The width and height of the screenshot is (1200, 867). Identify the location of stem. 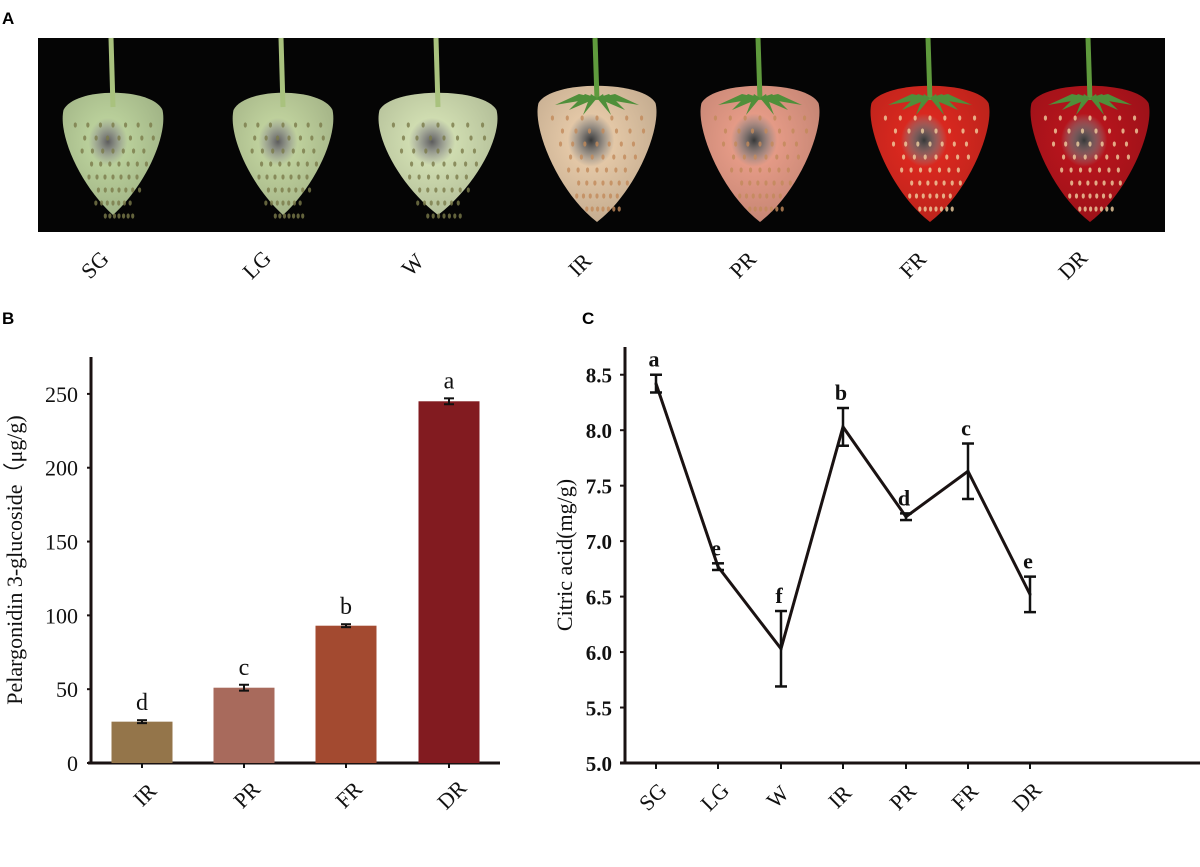
(112, 72).